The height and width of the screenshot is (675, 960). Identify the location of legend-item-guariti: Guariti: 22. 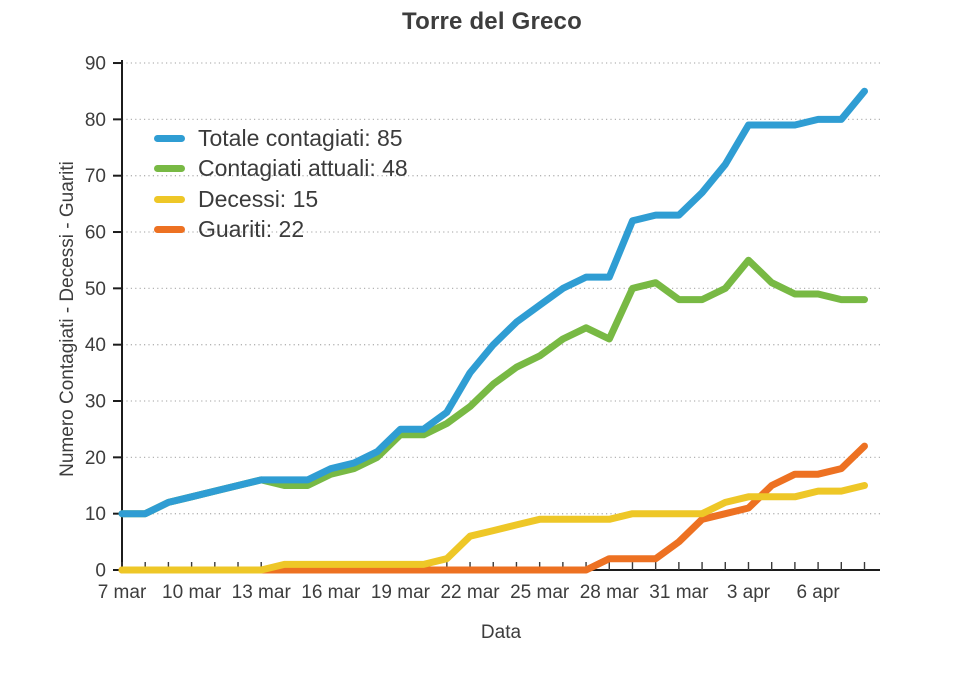
(281, 230).